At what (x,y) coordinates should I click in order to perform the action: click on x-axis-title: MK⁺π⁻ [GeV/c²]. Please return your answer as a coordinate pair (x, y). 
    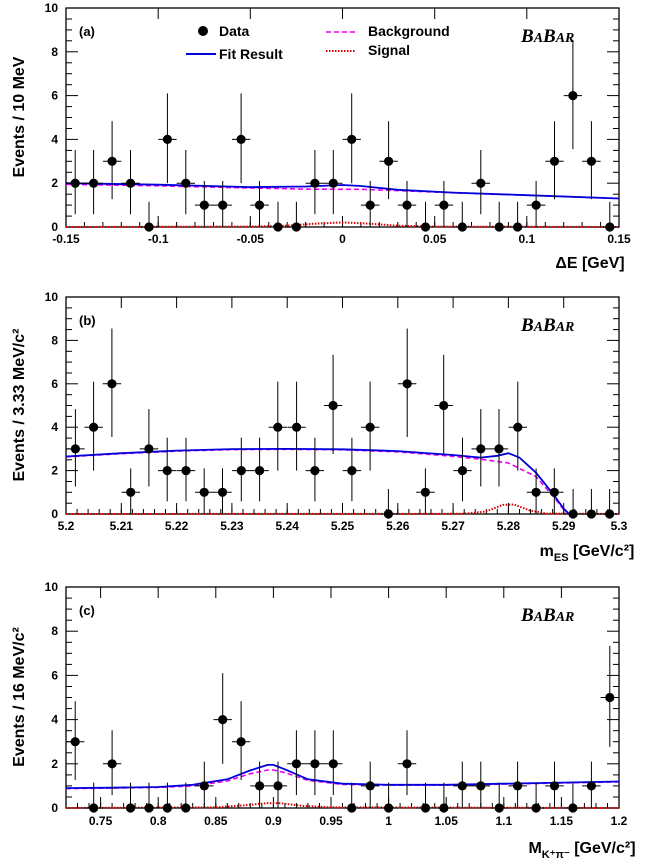
    Looking at the image, I should click on (581, 850).